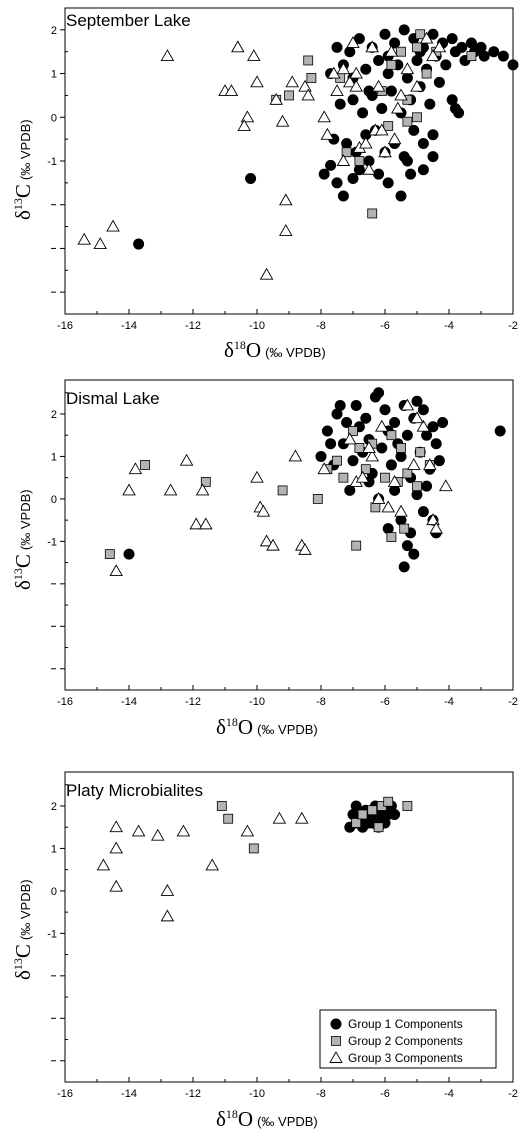 The image size is (520, 1136). What do you see at coordinates (23, 585) in the screenshot?
I see `ylabel-main: δ` at bounding box center [23, 585].